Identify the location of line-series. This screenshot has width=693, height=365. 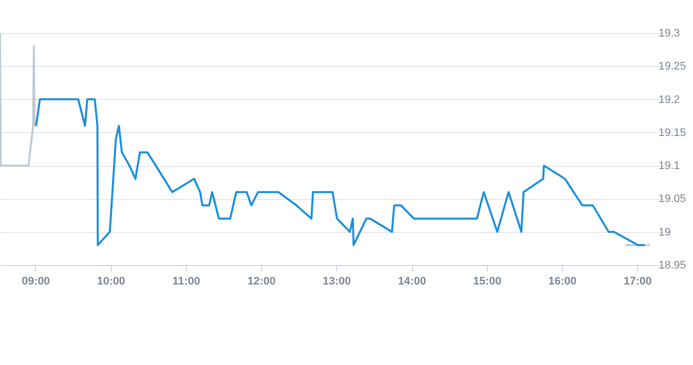
(19, 100).